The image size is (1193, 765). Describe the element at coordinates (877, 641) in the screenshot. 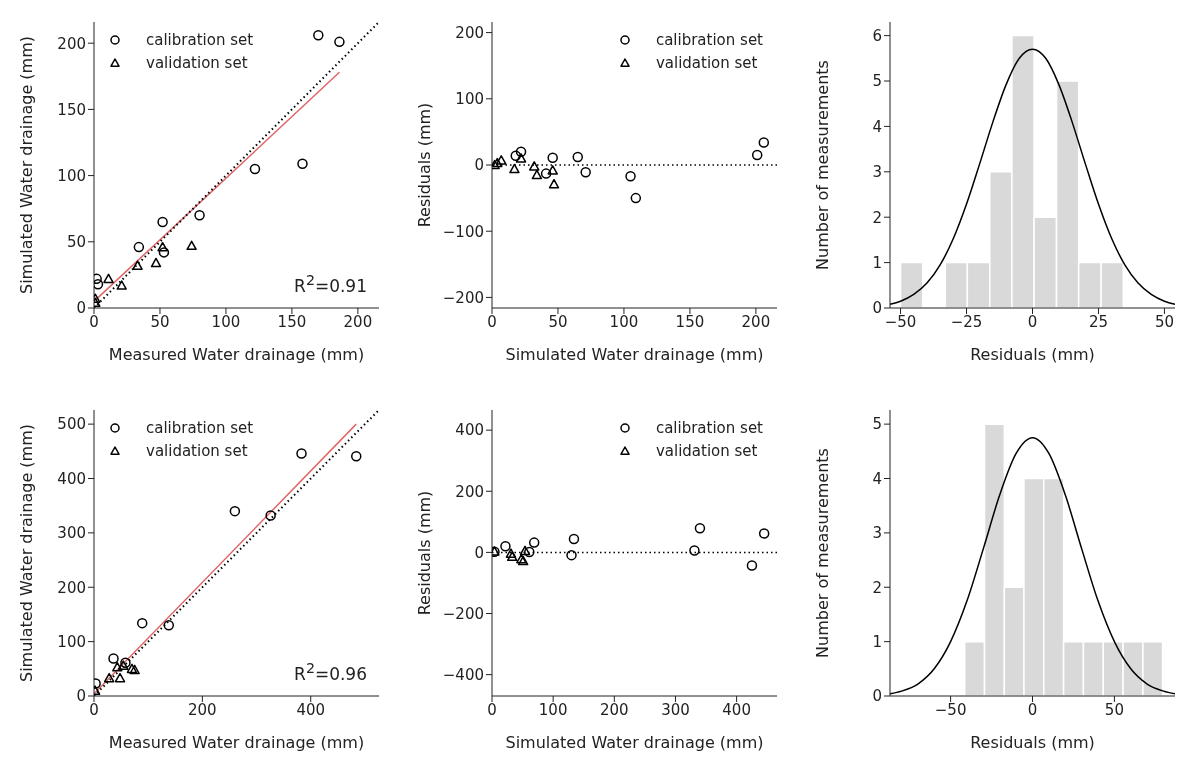

I see `y-tick-label: 1` at that location.